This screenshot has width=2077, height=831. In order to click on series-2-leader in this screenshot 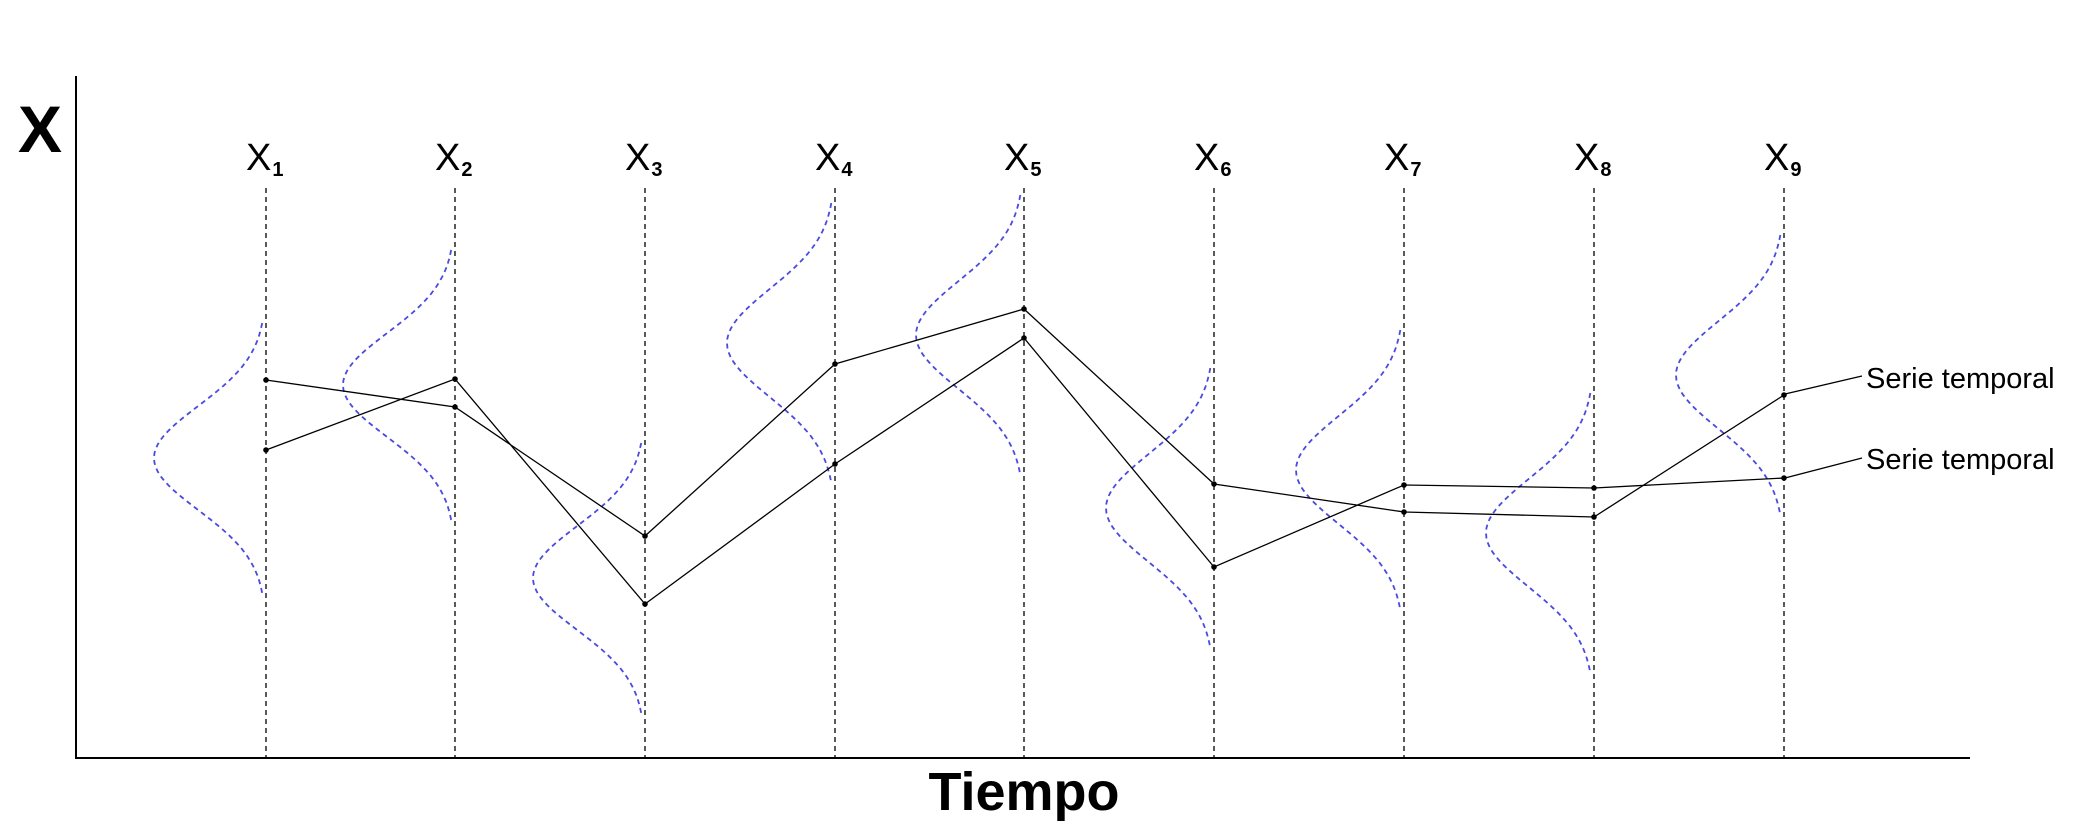, I will do `click(1823, 468)`.